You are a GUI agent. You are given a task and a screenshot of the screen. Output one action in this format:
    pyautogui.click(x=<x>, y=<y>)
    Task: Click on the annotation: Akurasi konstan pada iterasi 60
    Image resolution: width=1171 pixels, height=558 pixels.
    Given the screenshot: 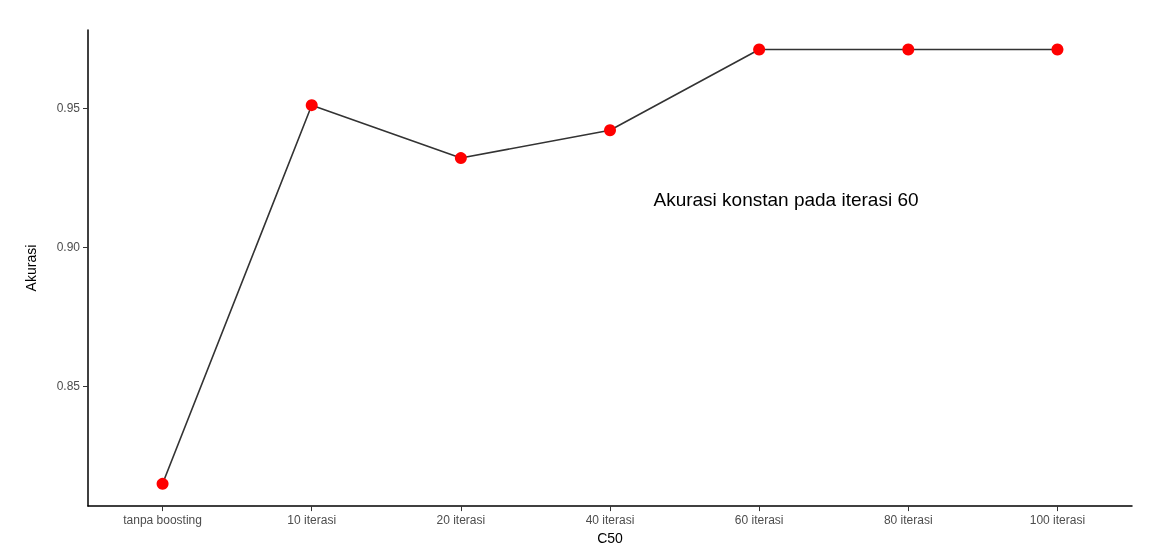 What is the action you would take?
    pyautogui.click(x=786, y=199)
    